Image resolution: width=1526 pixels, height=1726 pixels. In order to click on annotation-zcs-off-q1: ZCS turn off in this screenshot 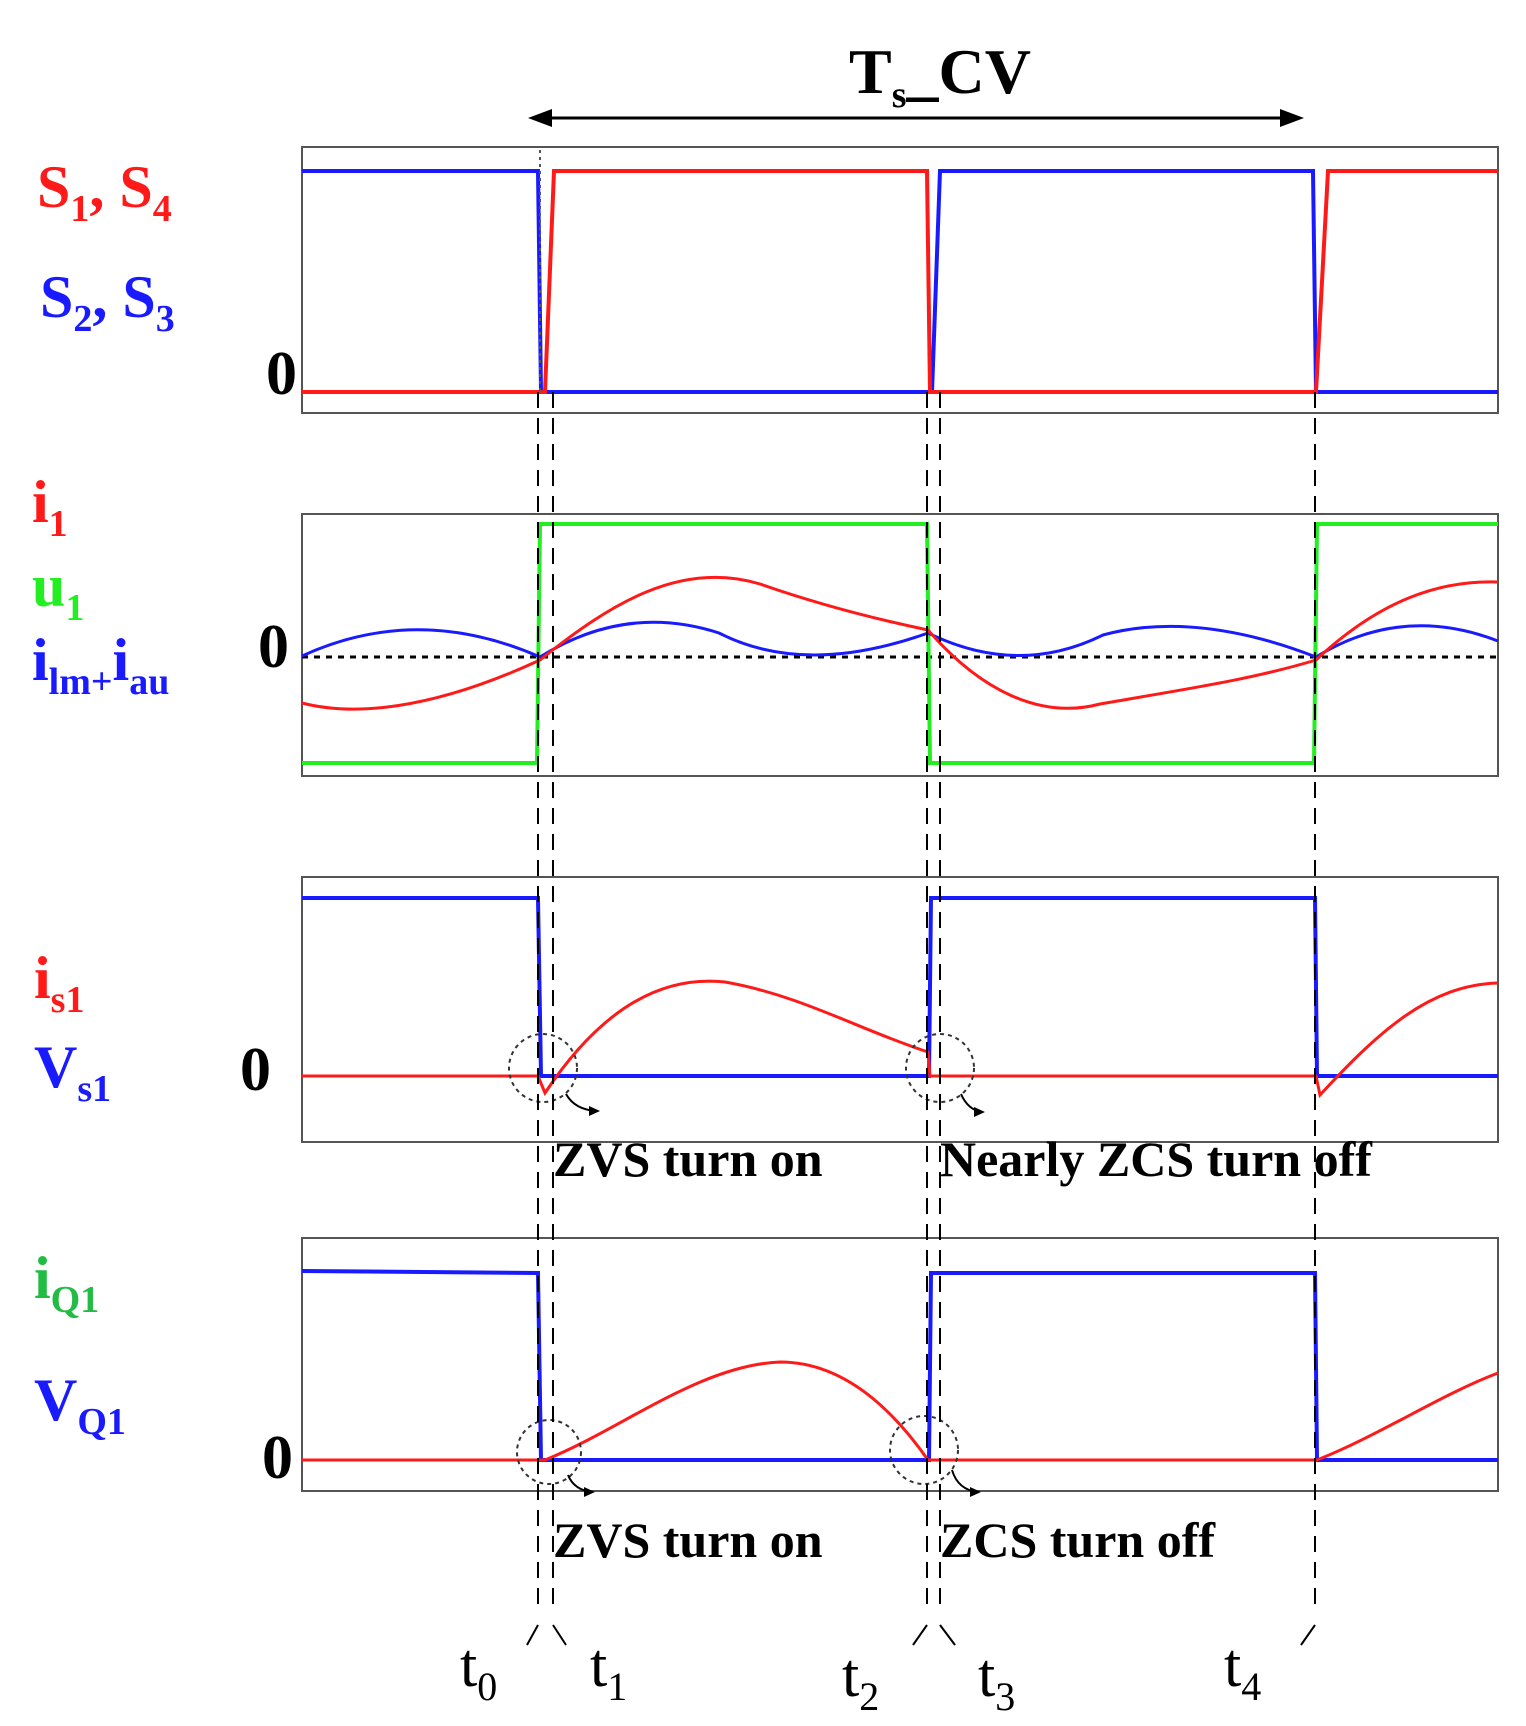, I will do `click(1078, 1540)`.